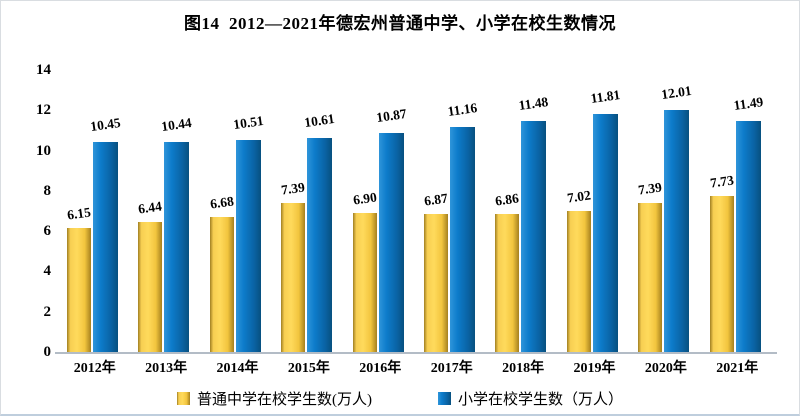 Image resolution: width=800 pixels, height=416 pixels. Describe the element at coordinates (534, 103) in the screenshot. I see `bar-value-label: 11.48` at that location.